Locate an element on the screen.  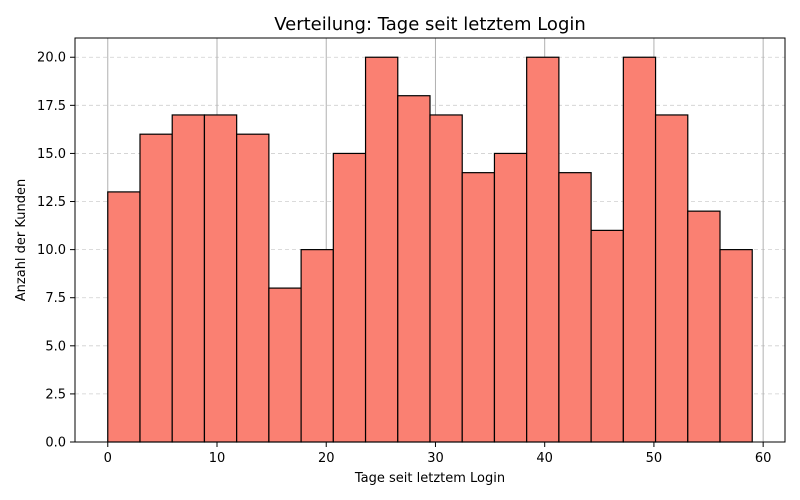
y-tick-label: 12.5 is located at coordinates (51, 202).